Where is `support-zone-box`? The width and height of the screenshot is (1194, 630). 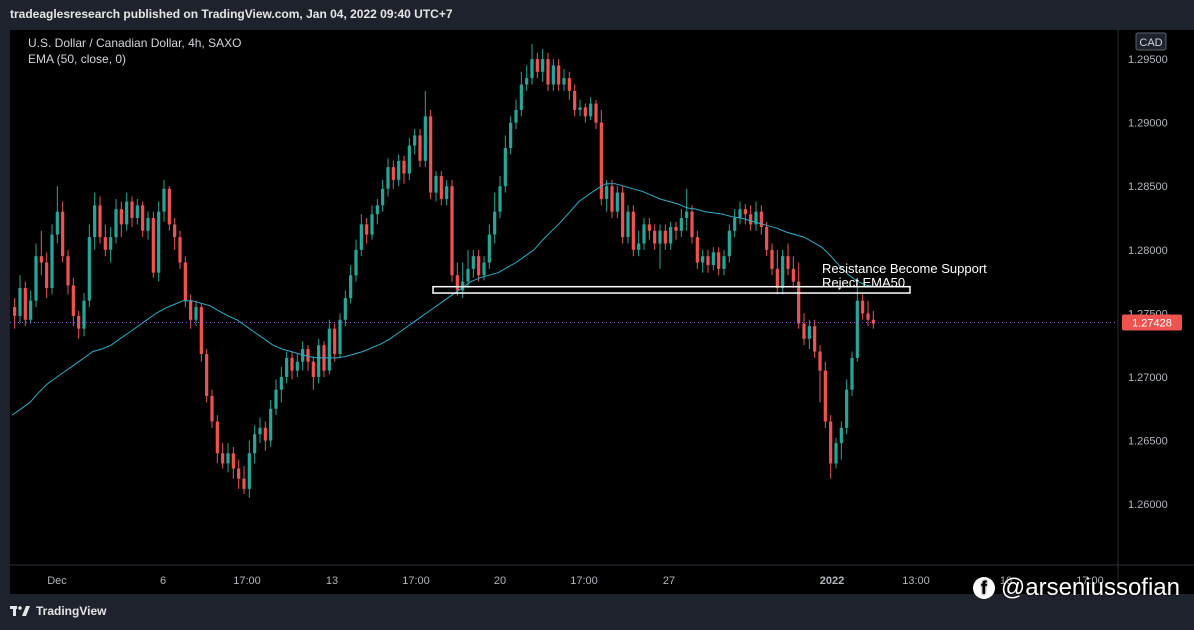 support-zone-box is located at coordinates (671, 289).